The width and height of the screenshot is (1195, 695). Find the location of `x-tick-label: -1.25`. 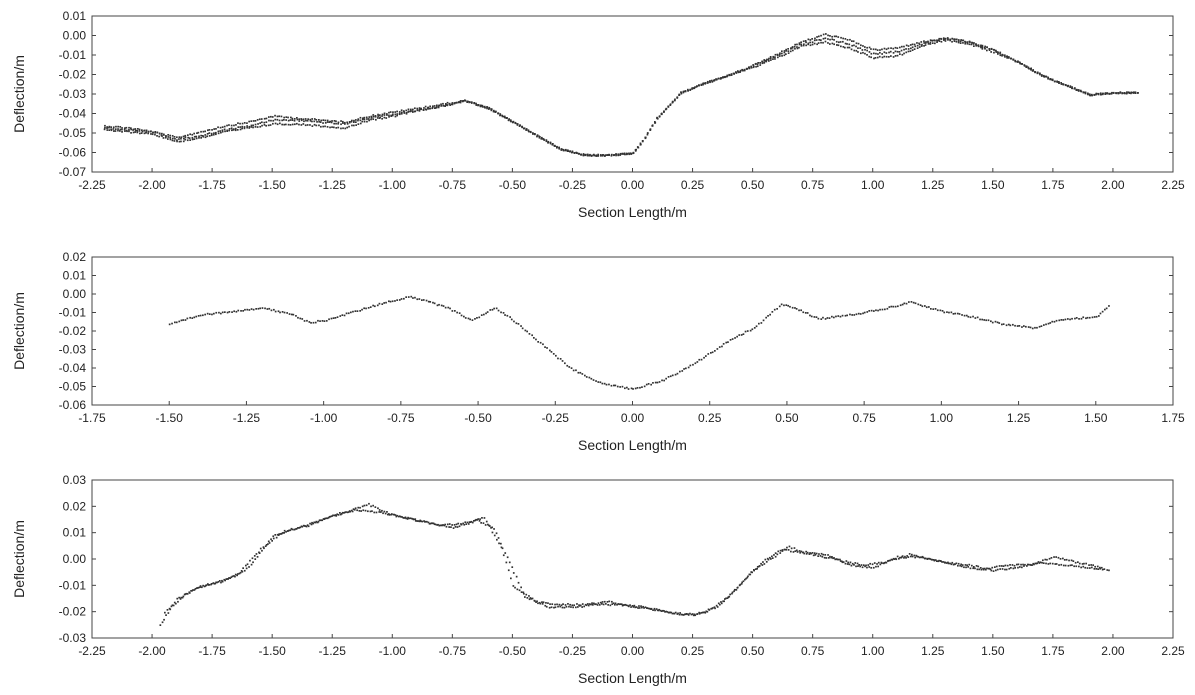

x-tick-label: -1.25 is located at coordinates (247, 418).